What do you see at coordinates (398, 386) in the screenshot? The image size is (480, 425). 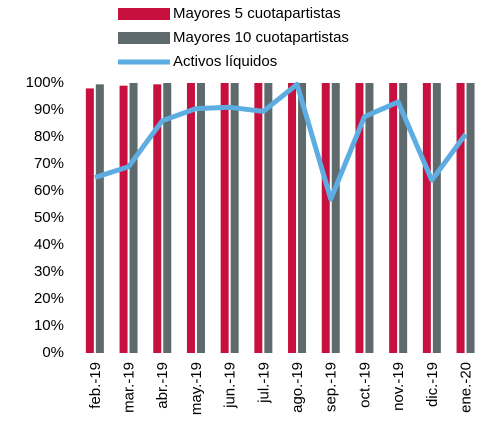 I see `x-tick-label: nov.-19` at bounding box center [398, 386].